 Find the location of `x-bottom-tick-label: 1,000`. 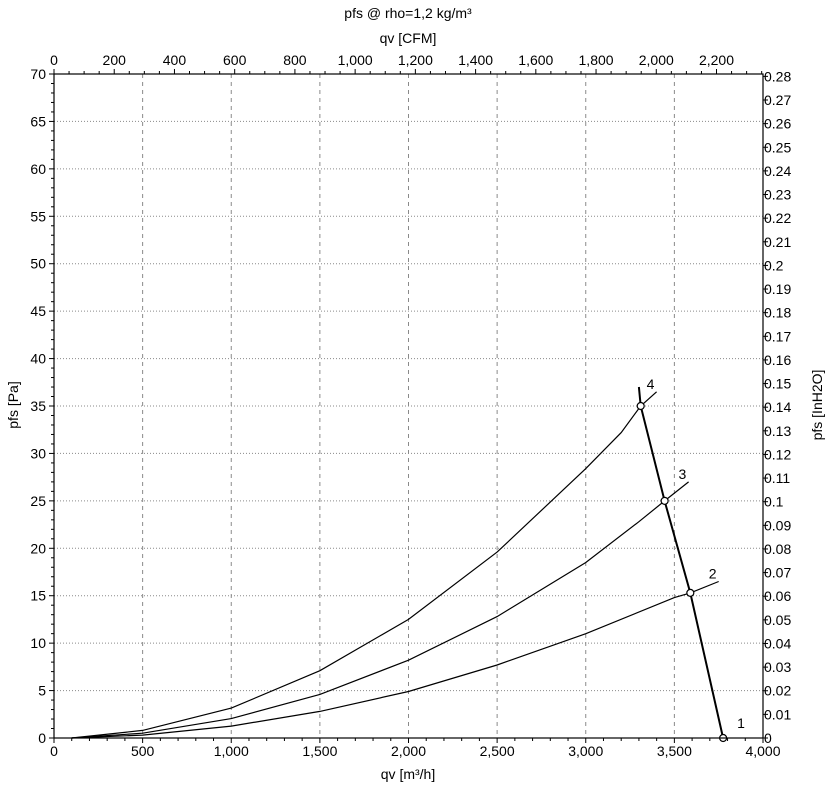

x-bottom-tick-label: 1,000 is located at coordinates (231, 751).